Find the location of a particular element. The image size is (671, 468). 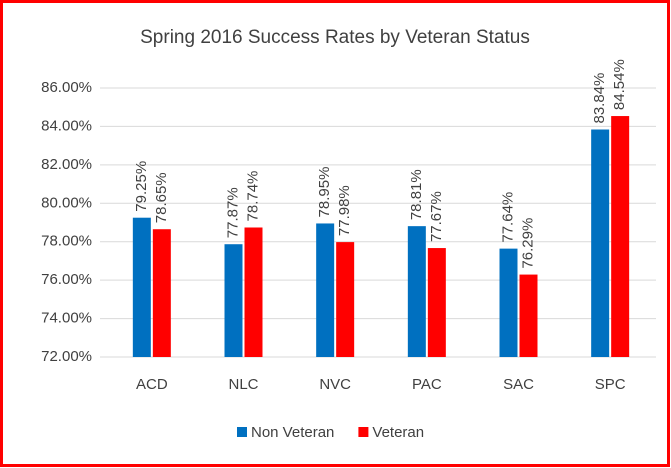

x-tick-label: SAC is located at coordinates (518, 384).